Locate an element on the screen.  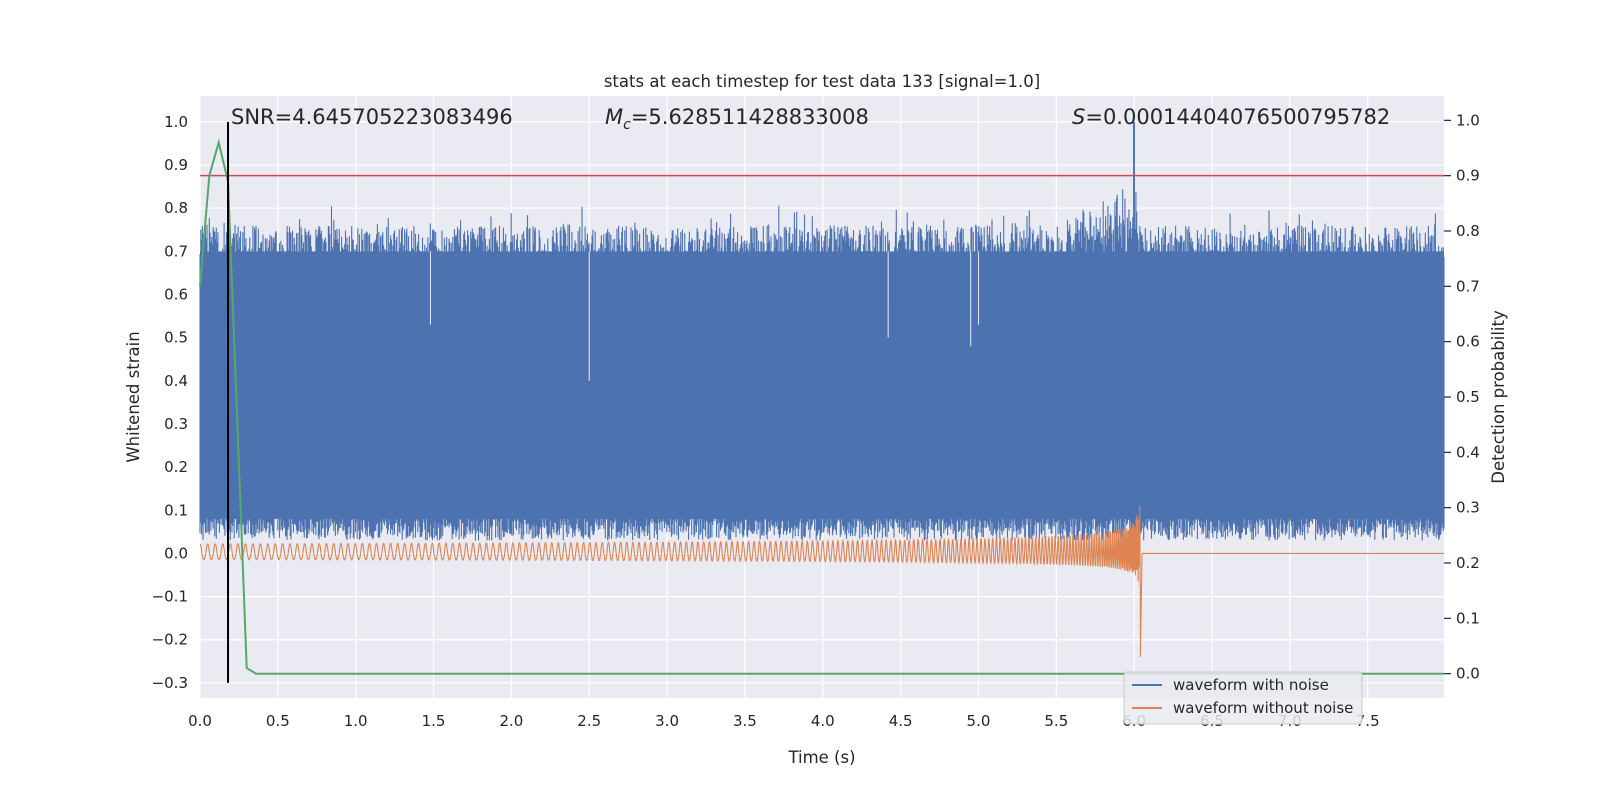
right-y-tick-label: 0.6 is located at coordinates (1468, 342).